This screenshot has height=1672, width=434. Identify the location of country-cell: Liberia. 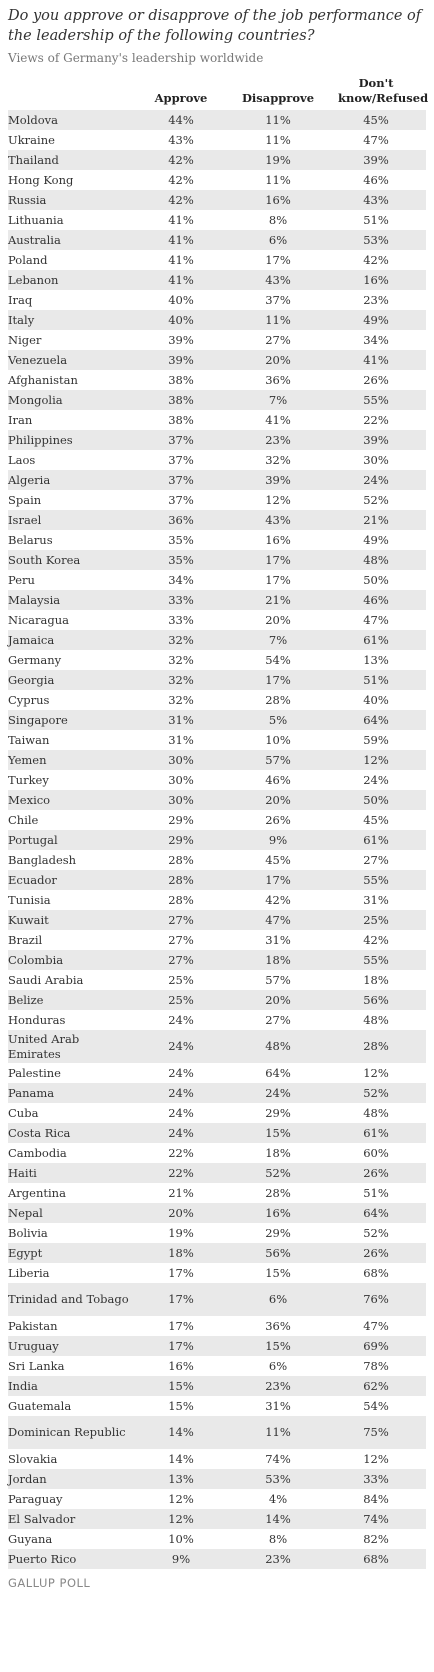
(29, 1273).